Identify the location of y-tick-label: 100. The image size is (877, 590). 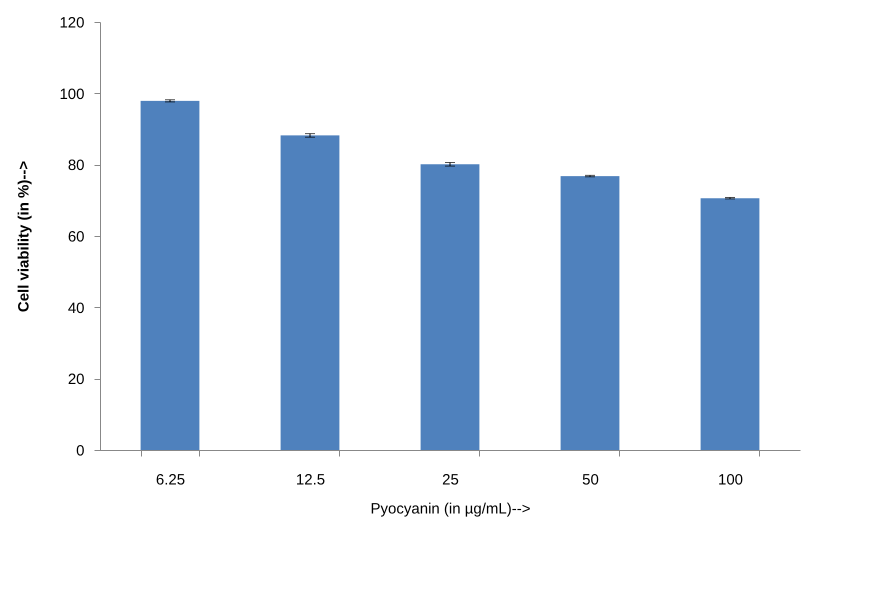
(71, 94).